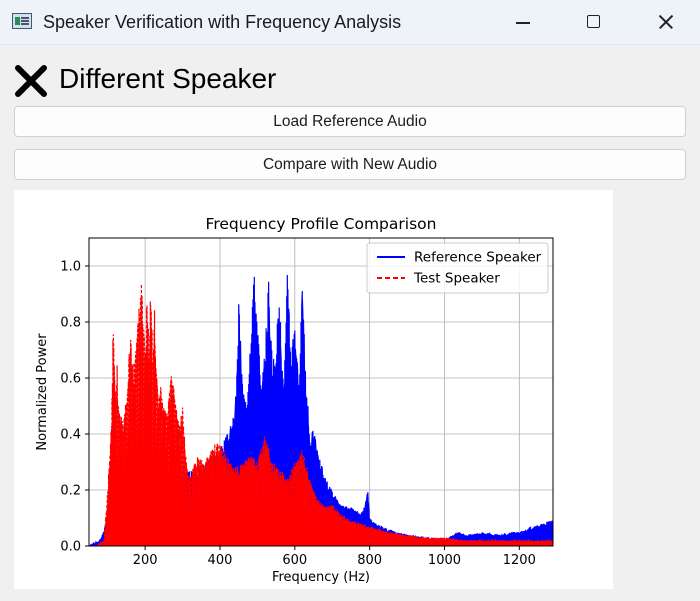 This screenshot has height=601, width=700. What do you see at coordinates (478, 258) in the screenshot?
I see `legend-label: Reference Speaker` at bounding box center [478, 258].